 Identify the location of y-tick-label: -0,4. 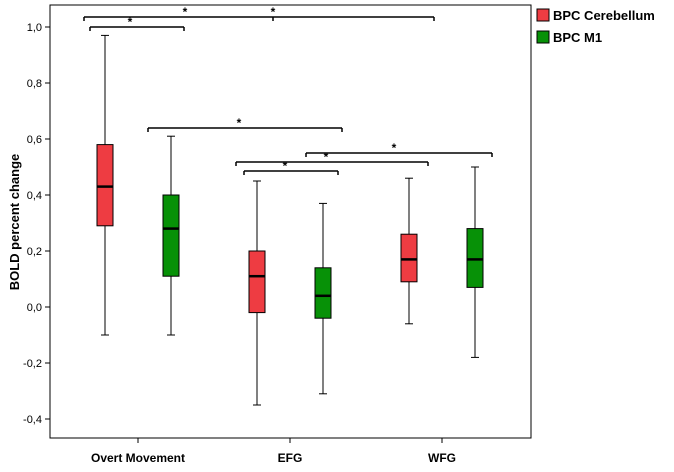
(32, 420).